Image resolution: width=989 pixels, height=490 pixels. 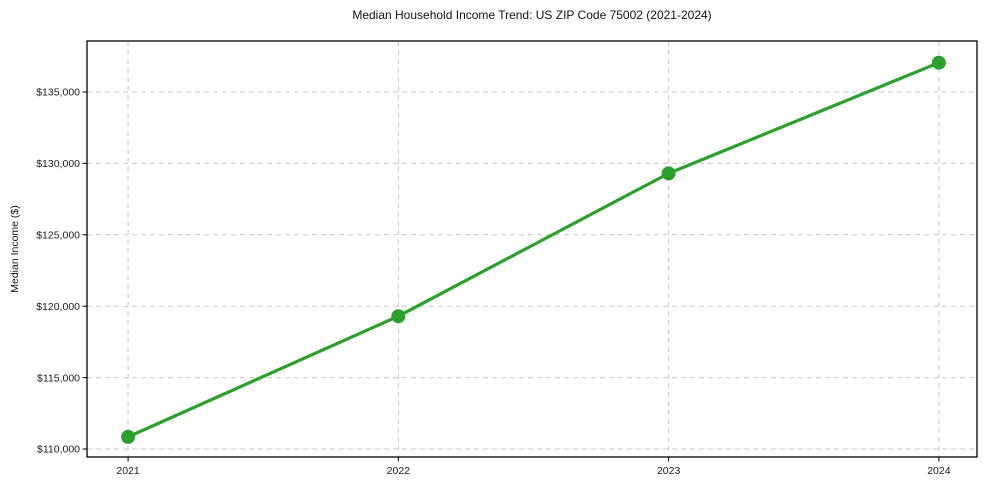 I want to click on x-tick-label: 2023, so click(x=669, y=471).